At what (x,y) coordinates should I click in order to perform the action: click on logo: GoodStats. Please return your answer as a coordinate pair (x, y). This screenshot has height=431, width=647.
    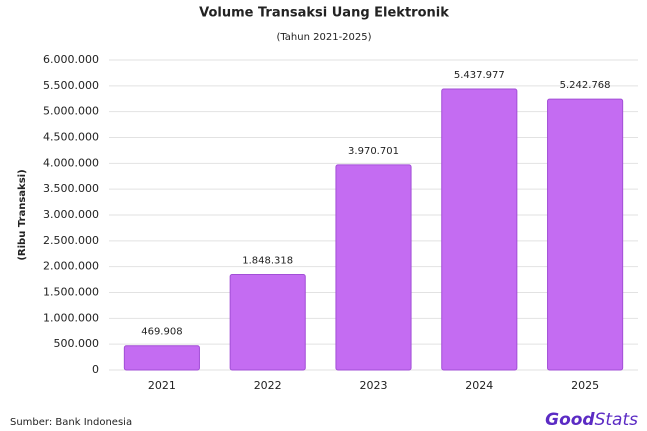
    Looking at the image, I should click on (591, 420).